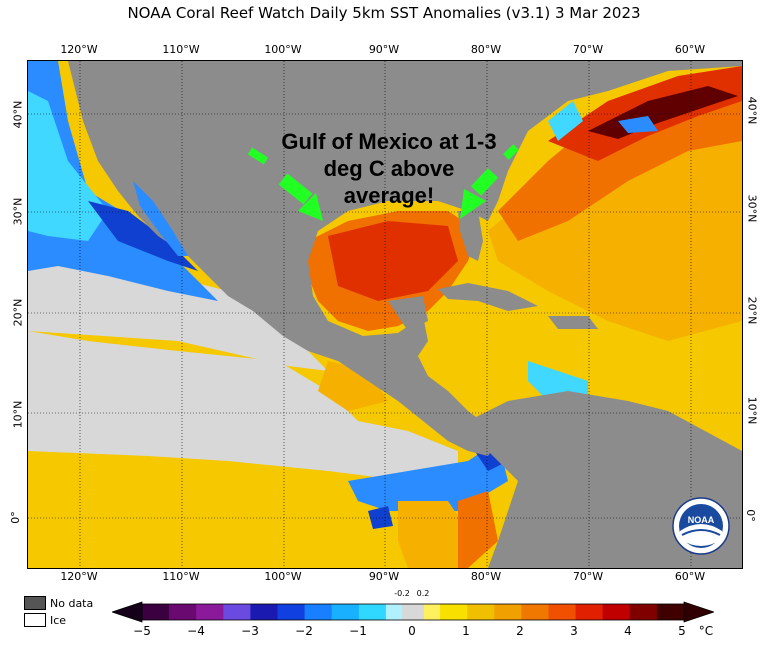 This screenshot has height=645, width=768. I want to click on arrow-shaft-left, so click(295, 189).